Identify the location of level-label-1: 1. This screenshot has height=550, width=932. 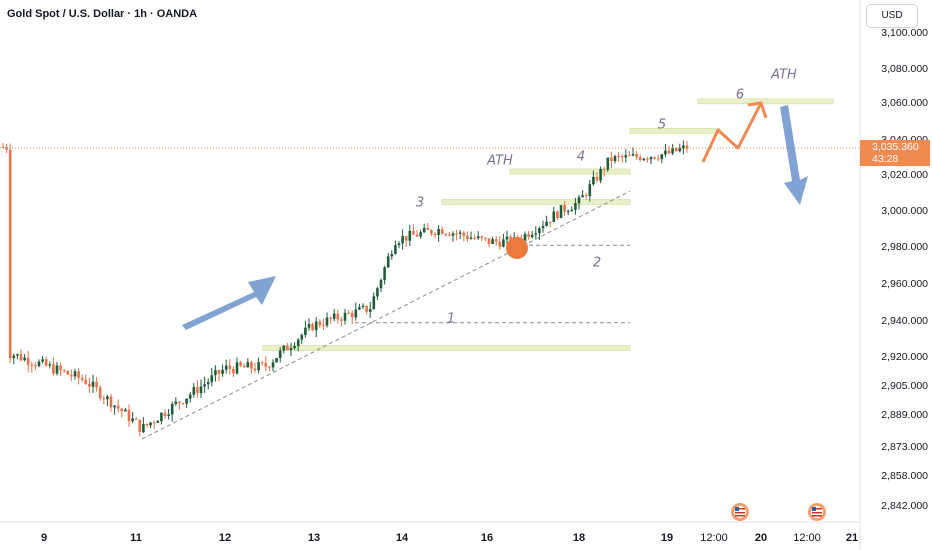
(451, 319).